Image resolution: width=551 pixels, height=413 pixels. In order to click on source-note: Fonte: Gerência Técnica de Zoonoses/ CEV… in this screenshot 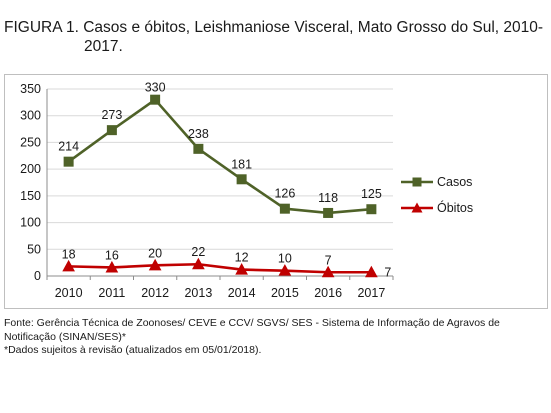, I will do `click(276, 337)`.